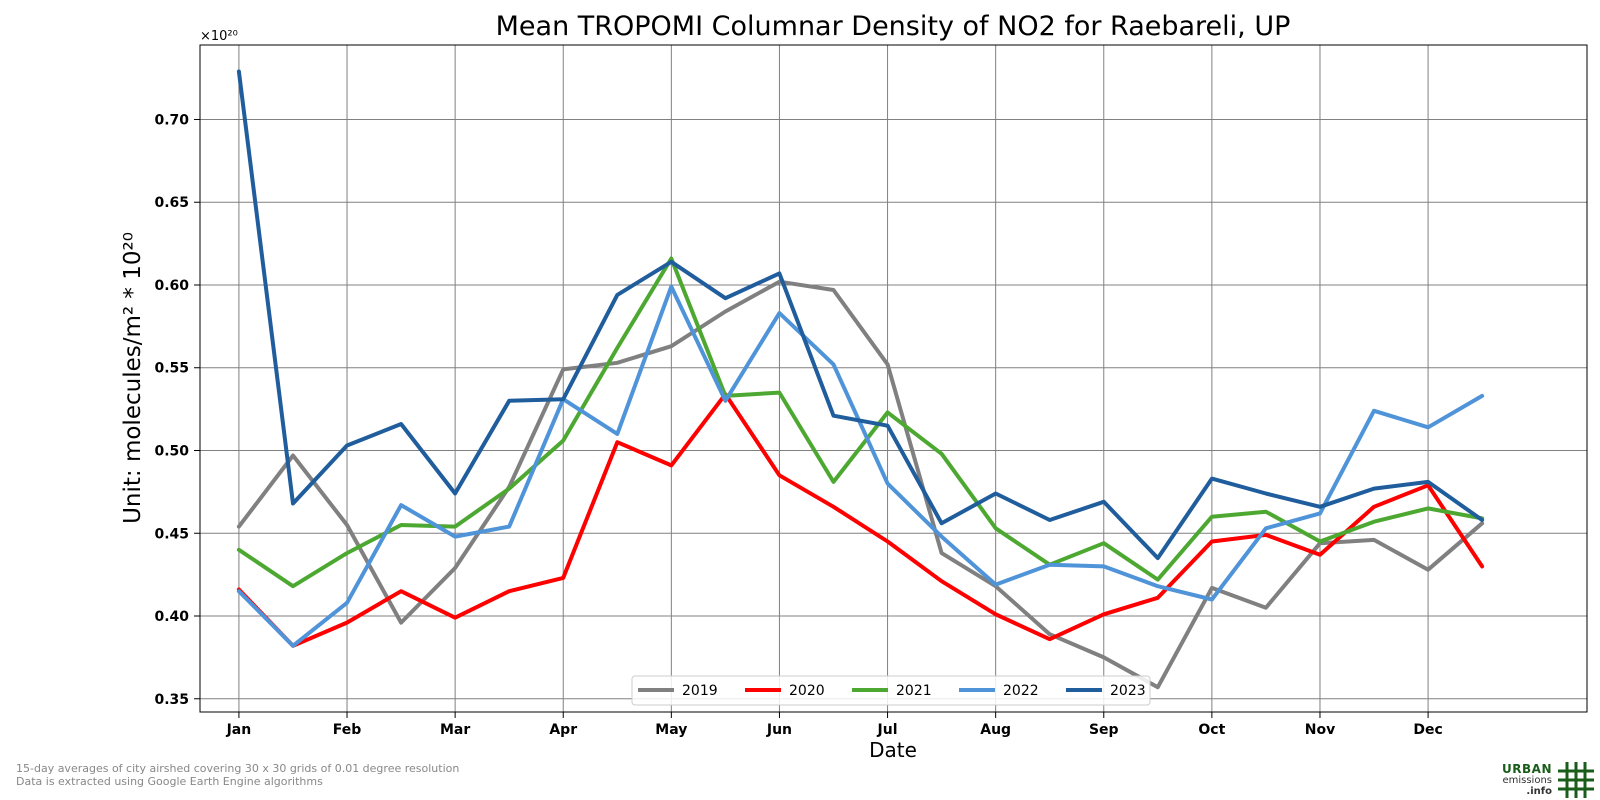 This screenshot has width=1600, height=800. I want to click on x-tick-label: May, so click(671, 730).